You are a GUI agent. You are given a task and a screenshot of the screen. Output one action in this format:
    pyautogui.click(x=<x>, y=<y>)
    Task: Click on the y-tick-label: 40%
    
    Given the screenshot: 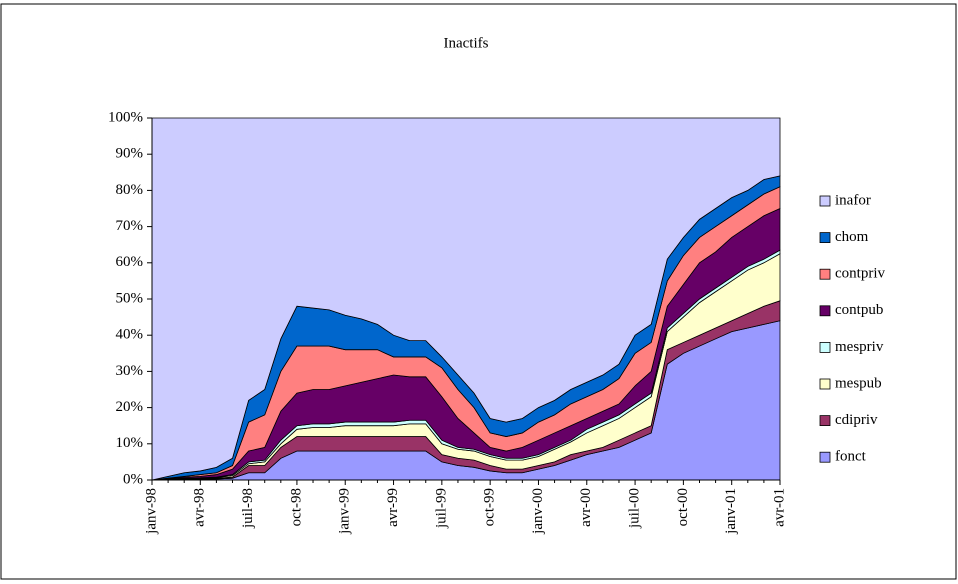 What is the action you would take?
    pyautogui.click(x=130, y=335)
    